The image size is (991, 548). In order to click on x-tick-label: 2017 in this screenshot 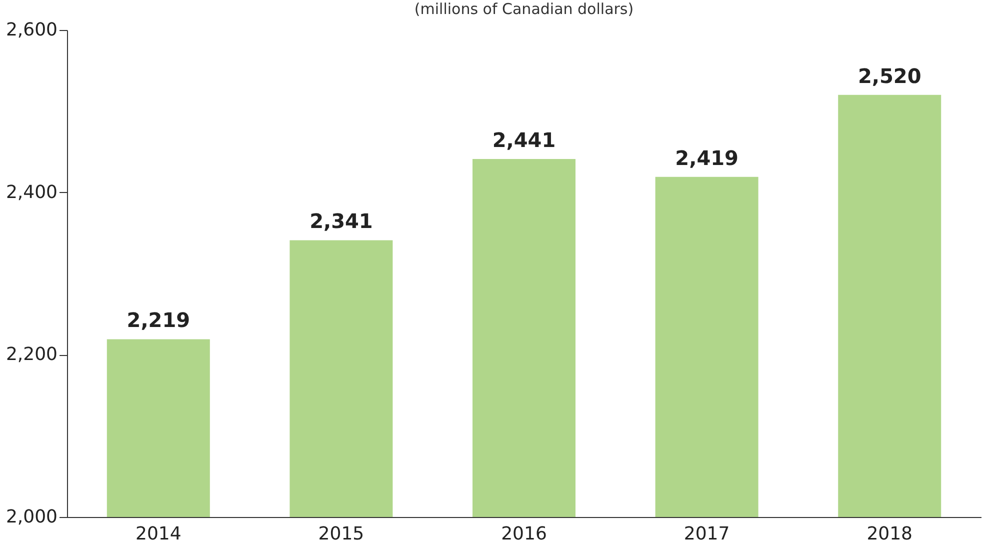, I will do `click(707, 534)`.